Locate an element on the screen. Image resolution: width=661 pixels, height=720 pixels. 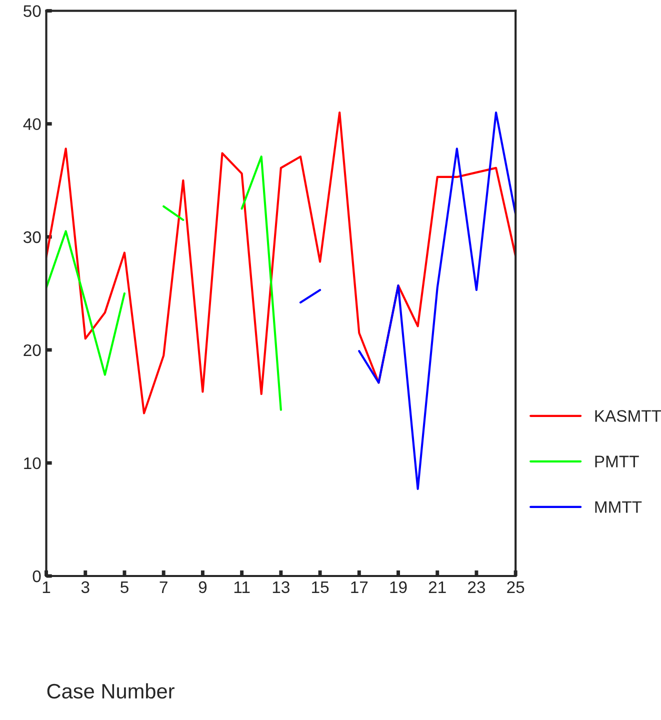
x-tick-label: 23 is located at coordinates (477, 587).